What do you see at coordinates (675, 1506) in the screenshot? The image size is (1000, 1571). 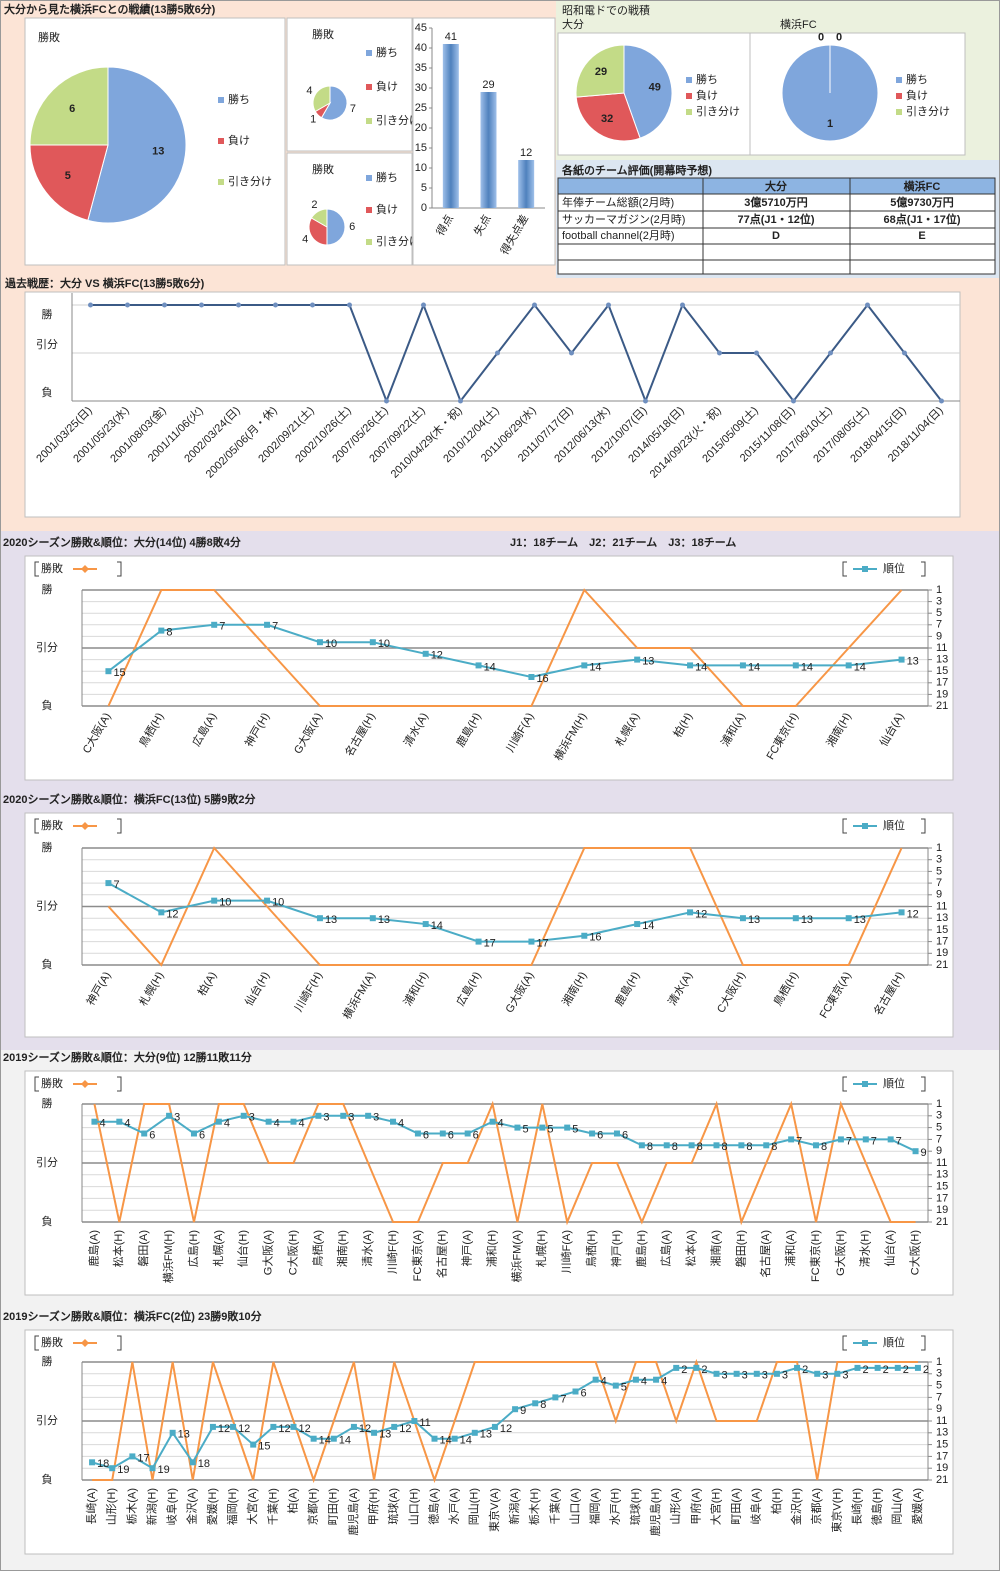 I see `x-tick-label: 山形(A)` at bounding box center [675, 1506].